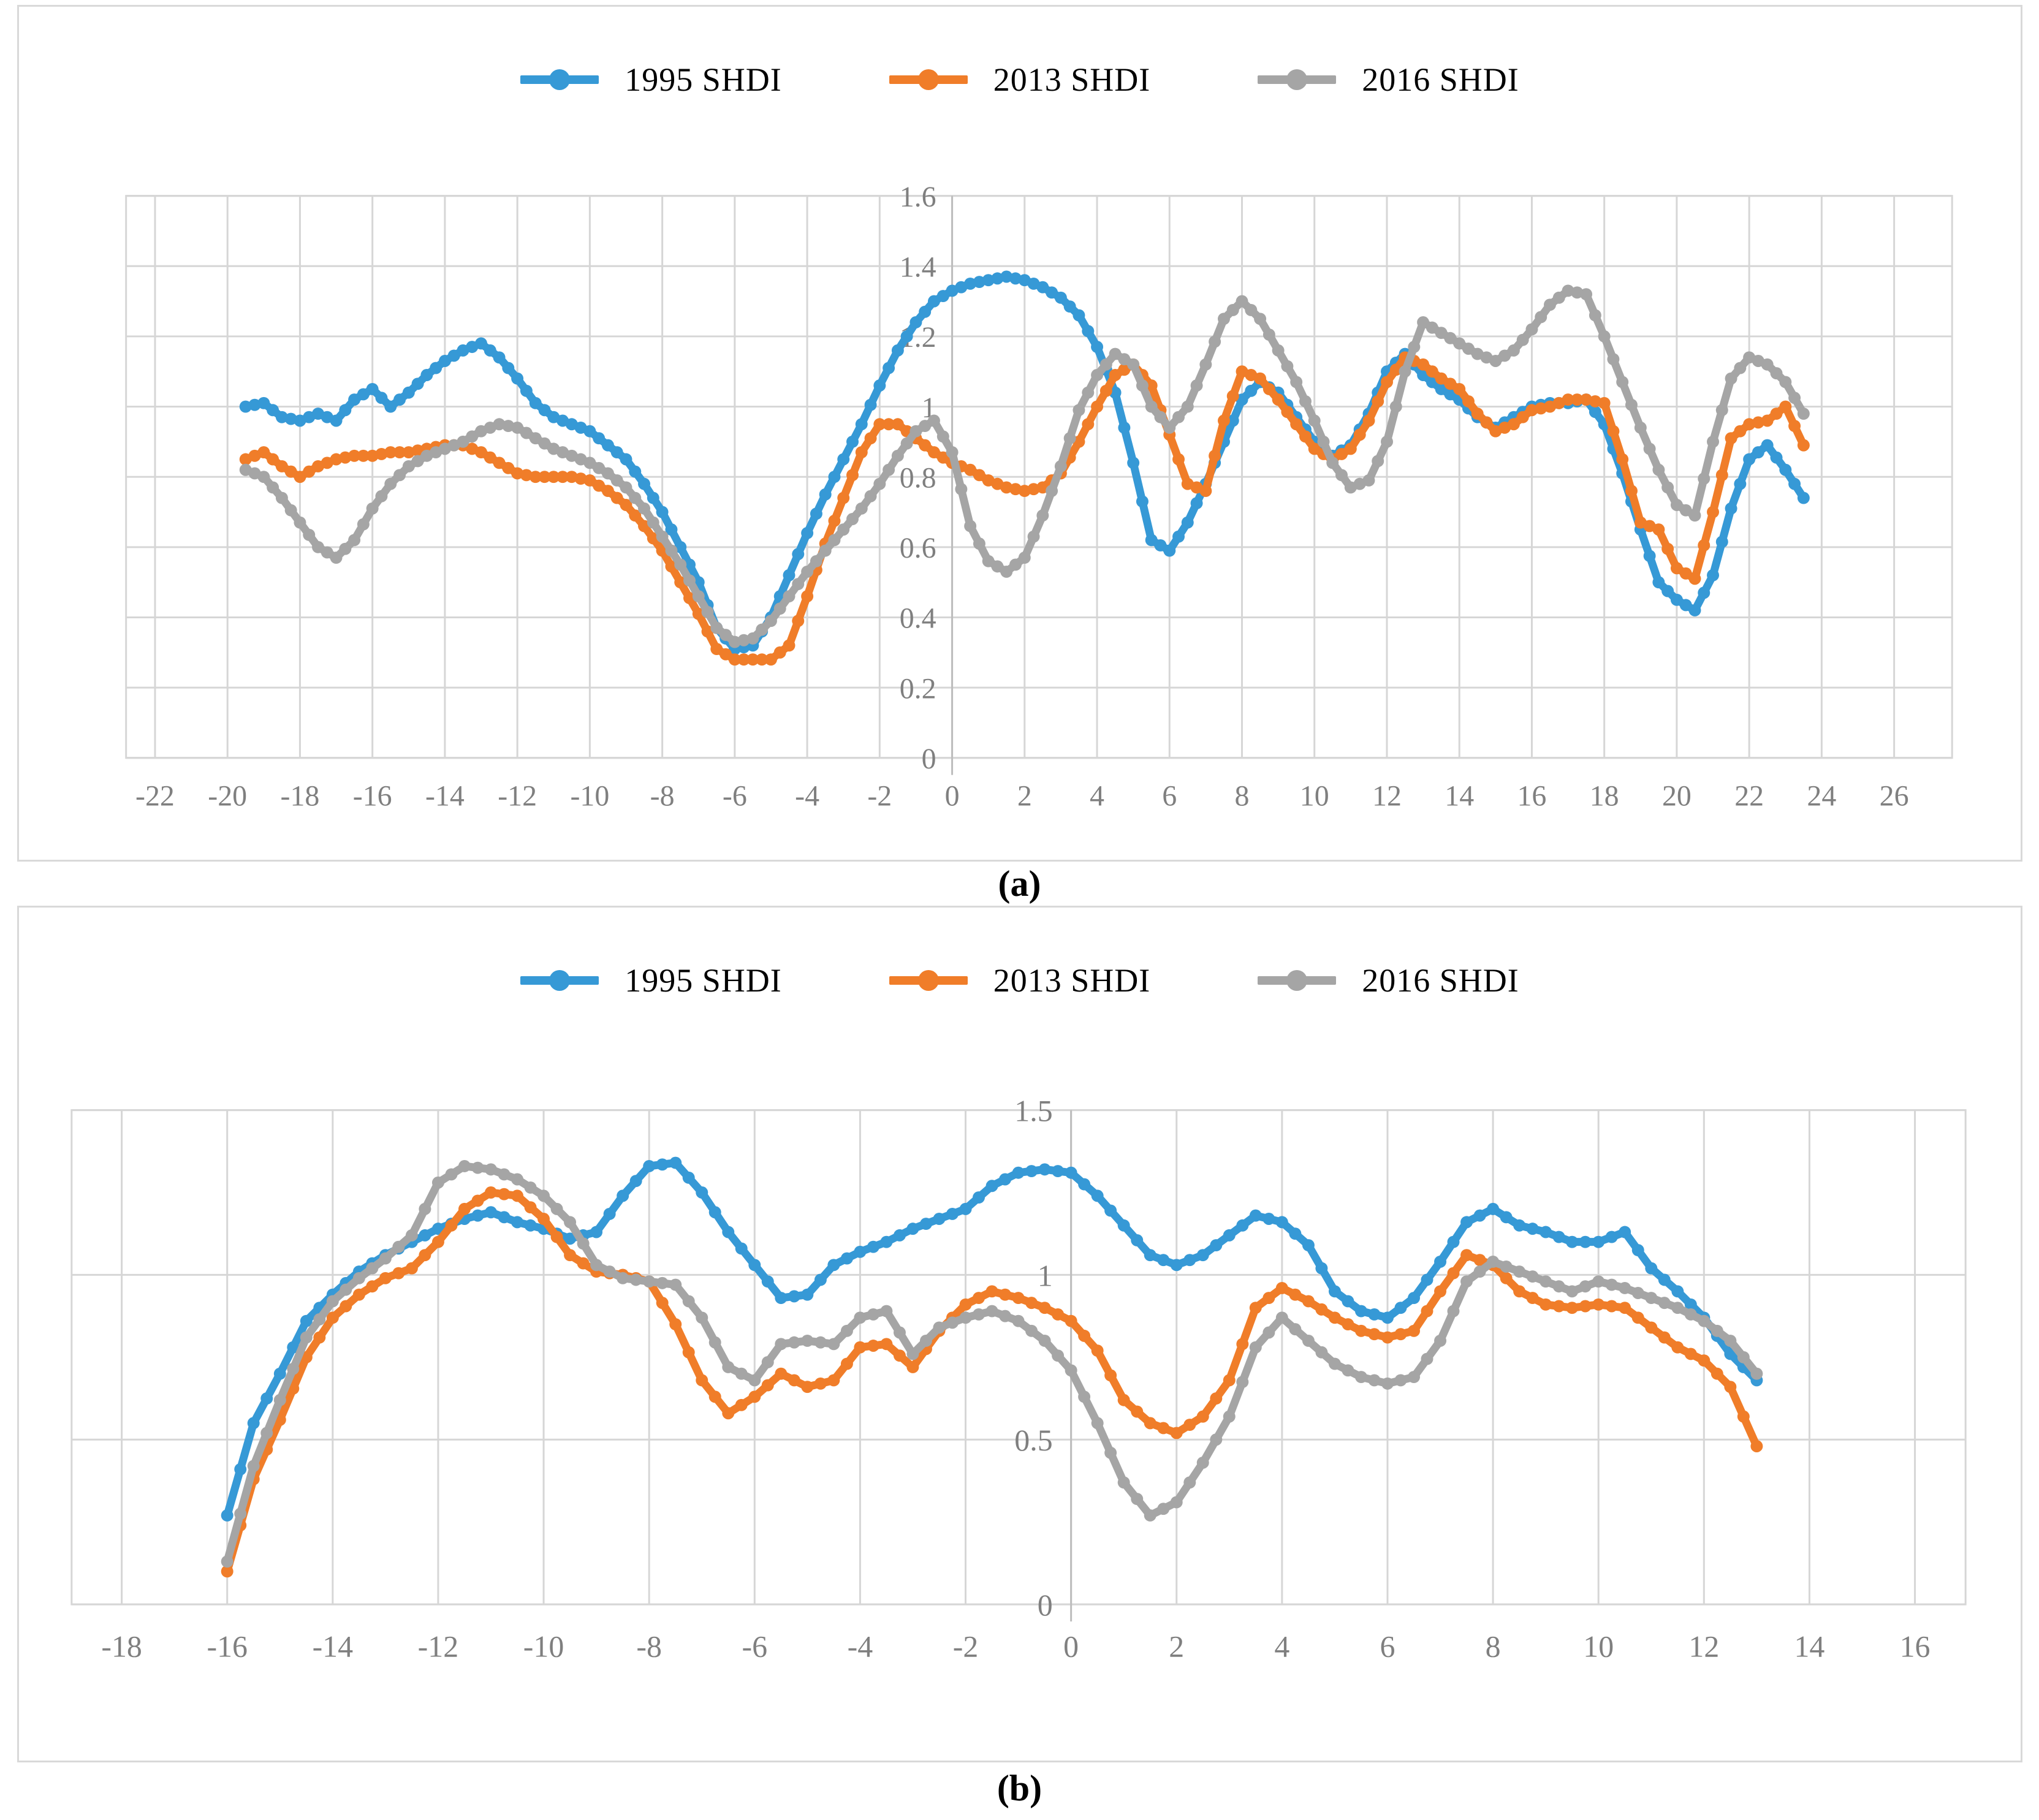  Describe the element at coordinates (155, 795) in the screenshot. I see `svg-text: -22` at that location.